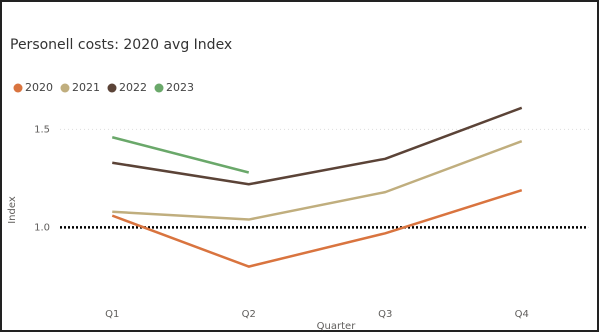 The width and height of the screenshot is (599, 332). Describe the element at coordinates (180, 155) in the screenshot. I see `series-line` at that location.